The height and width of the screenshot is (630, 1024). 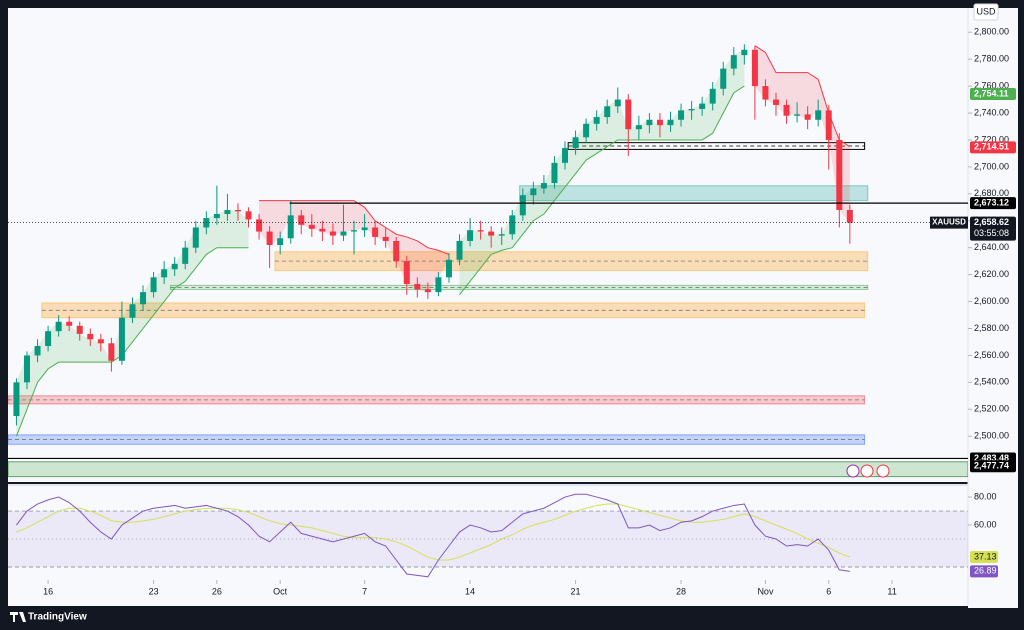 I want to click on y-tick-label: 2,800.00, so click(x=991, y=32).